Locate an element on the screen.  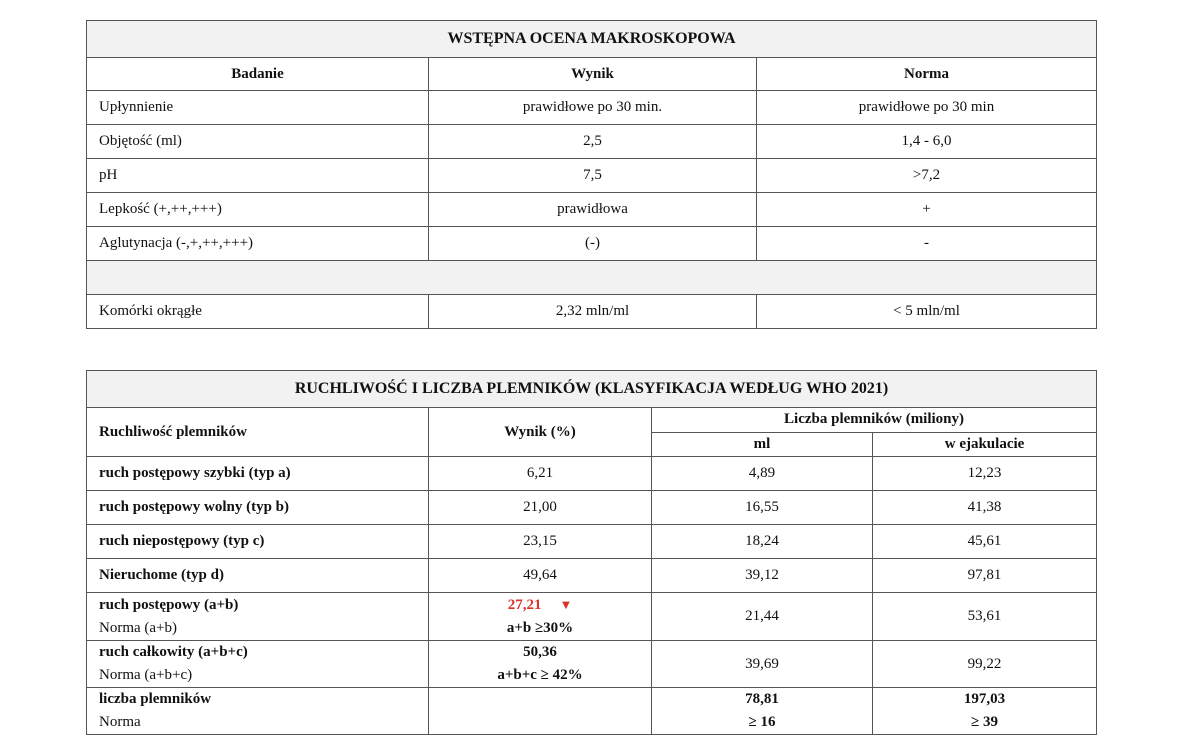
cell-norm: 1,4 - 6,0 is located at coordinates (926, 141).